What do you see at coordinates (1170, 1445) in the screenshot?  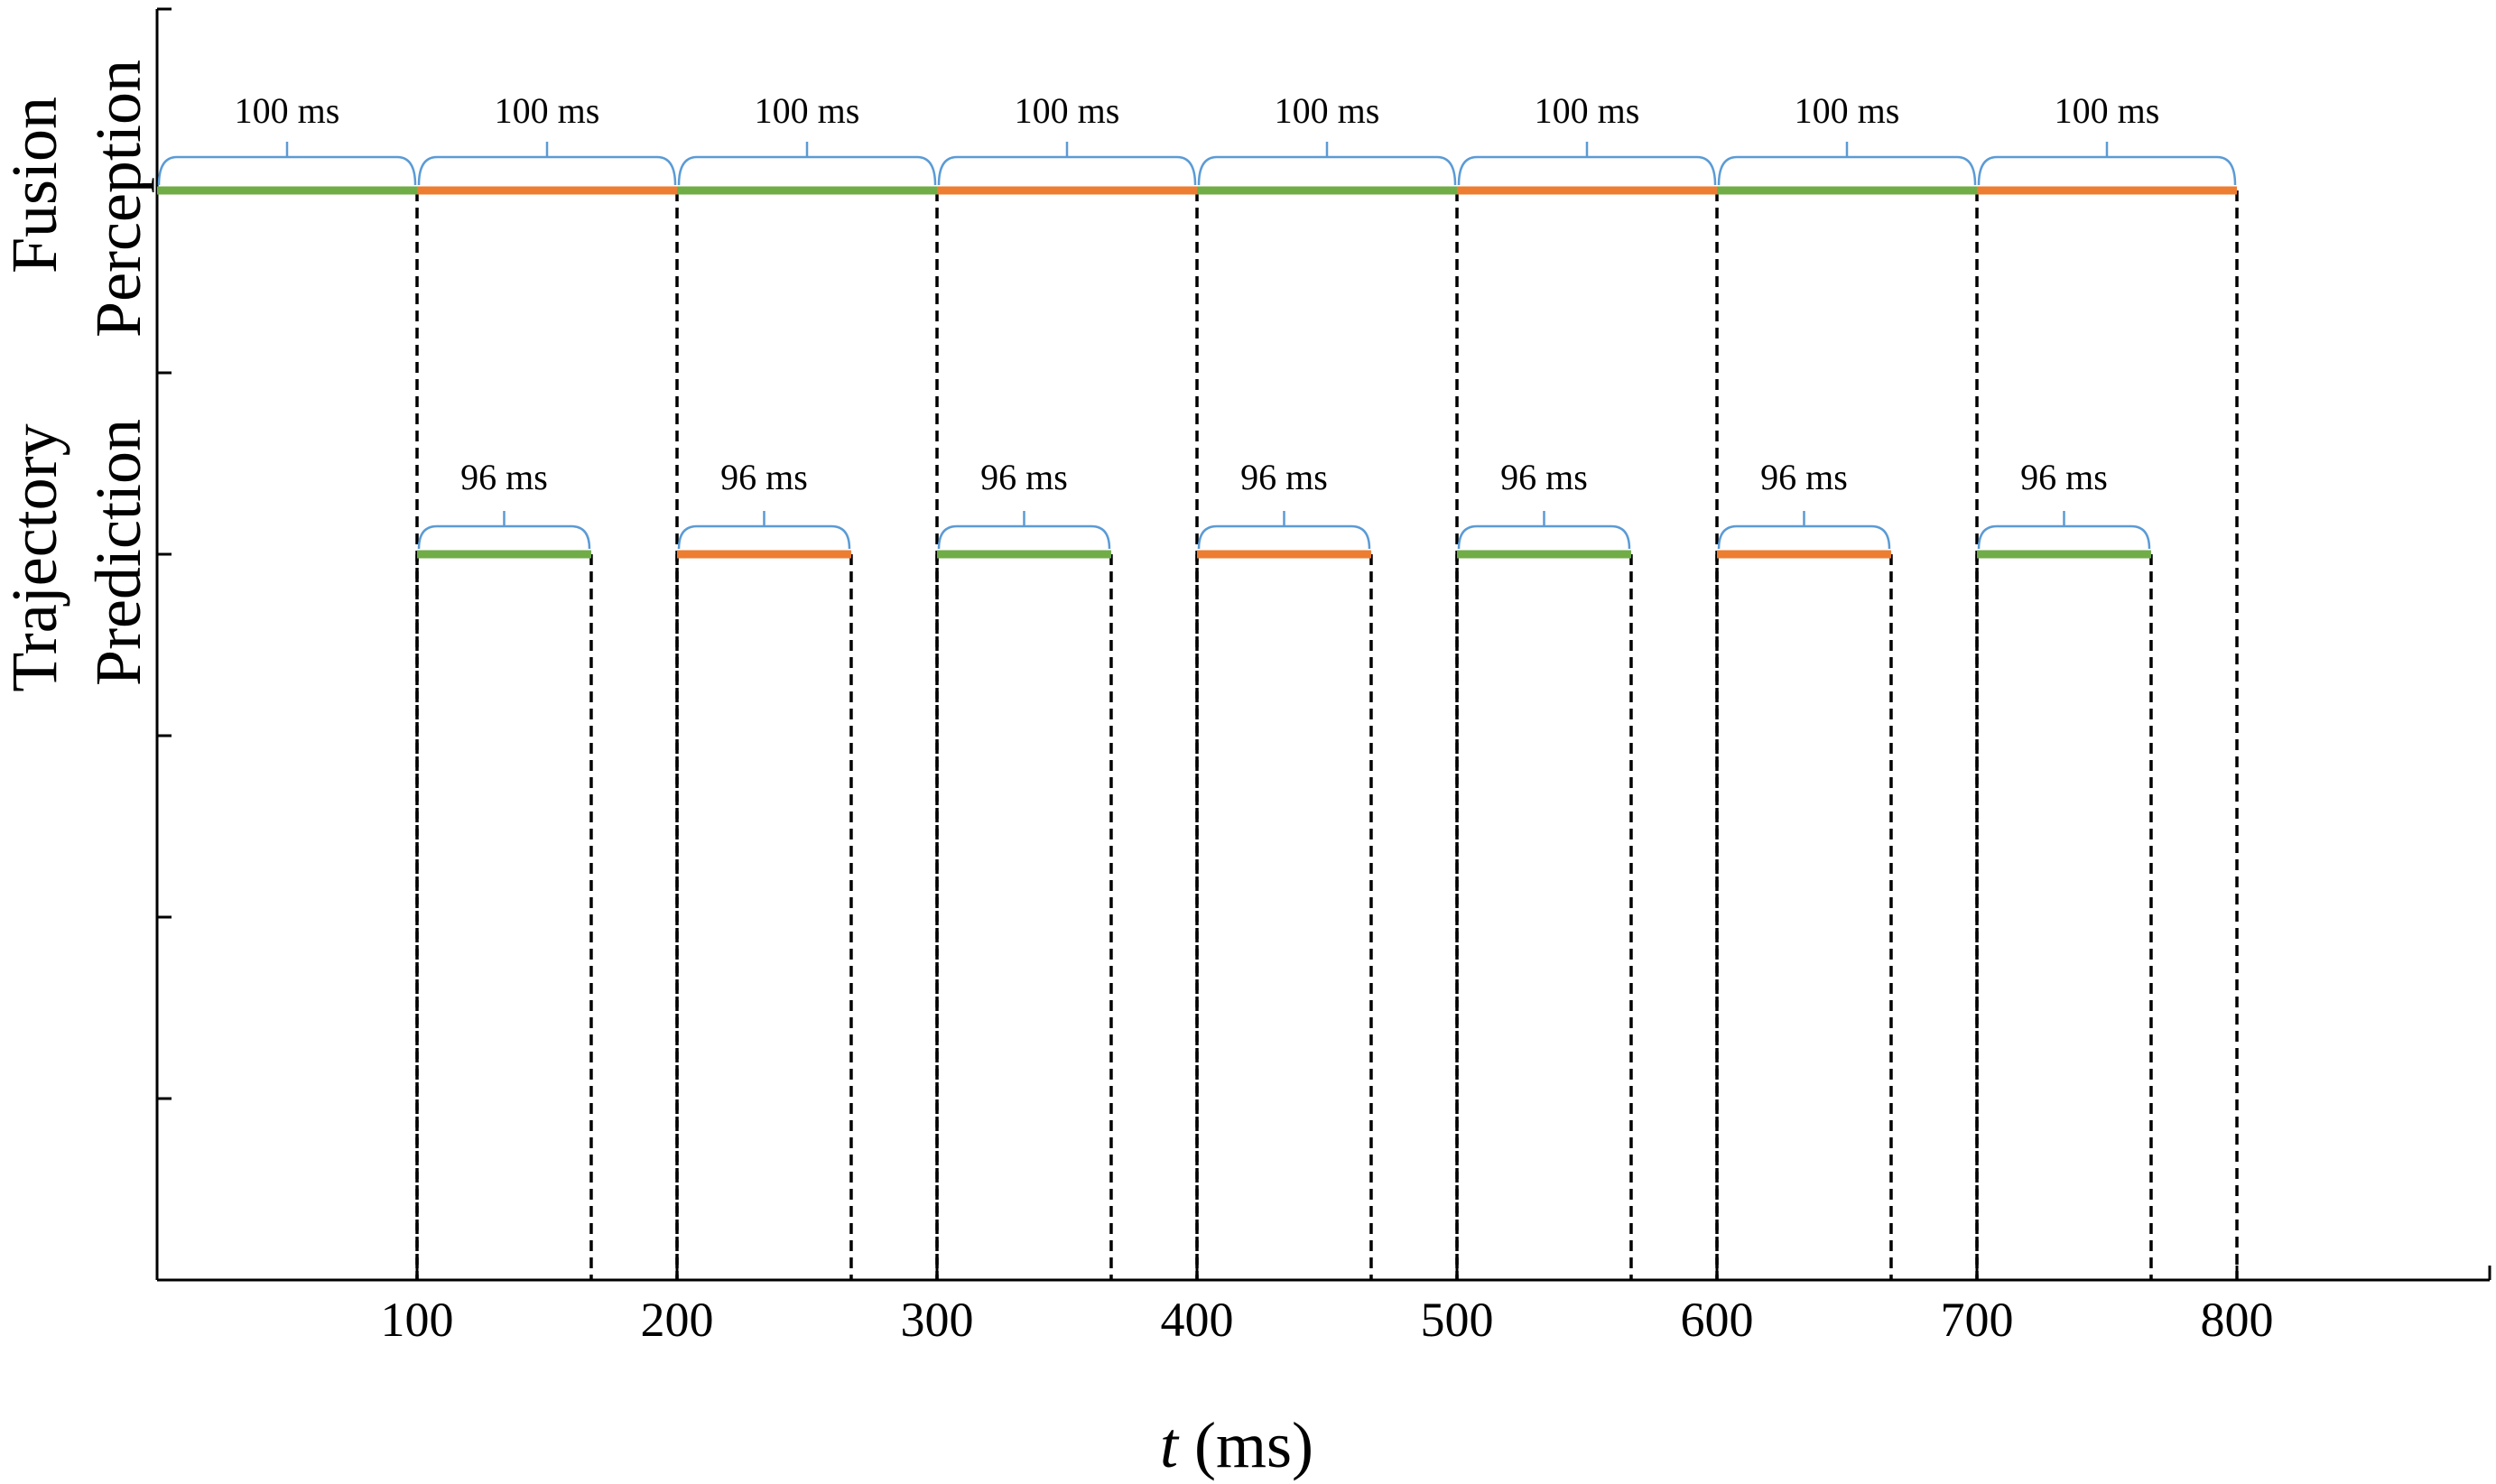 I see `x-axis-variable: t` at bounding box center [1170, 1445].